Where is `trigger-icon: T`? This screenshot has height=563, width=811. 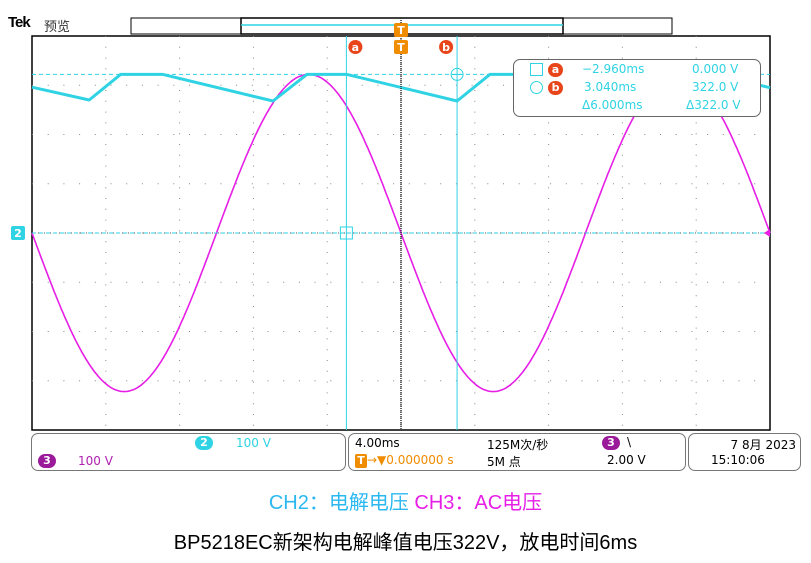 trigger-icon: T is located at coordinates (361, 461).